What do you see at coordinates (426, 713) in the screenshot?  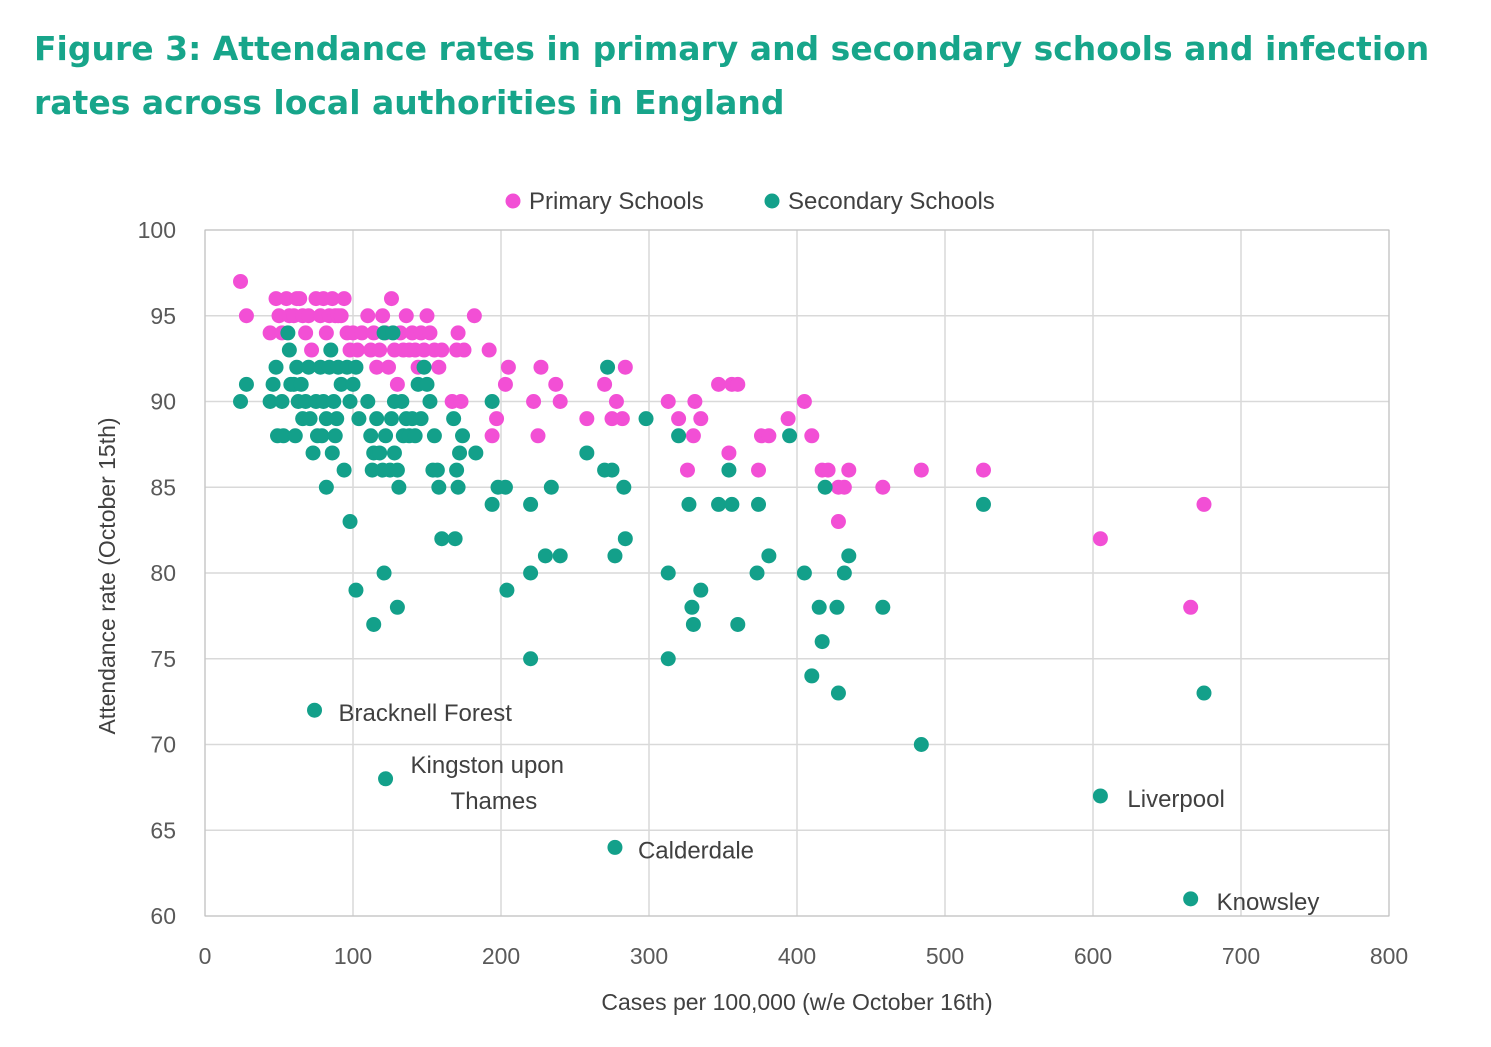 I see `annotation-label: Bracknell Forest` at bounding box center [426, 713].